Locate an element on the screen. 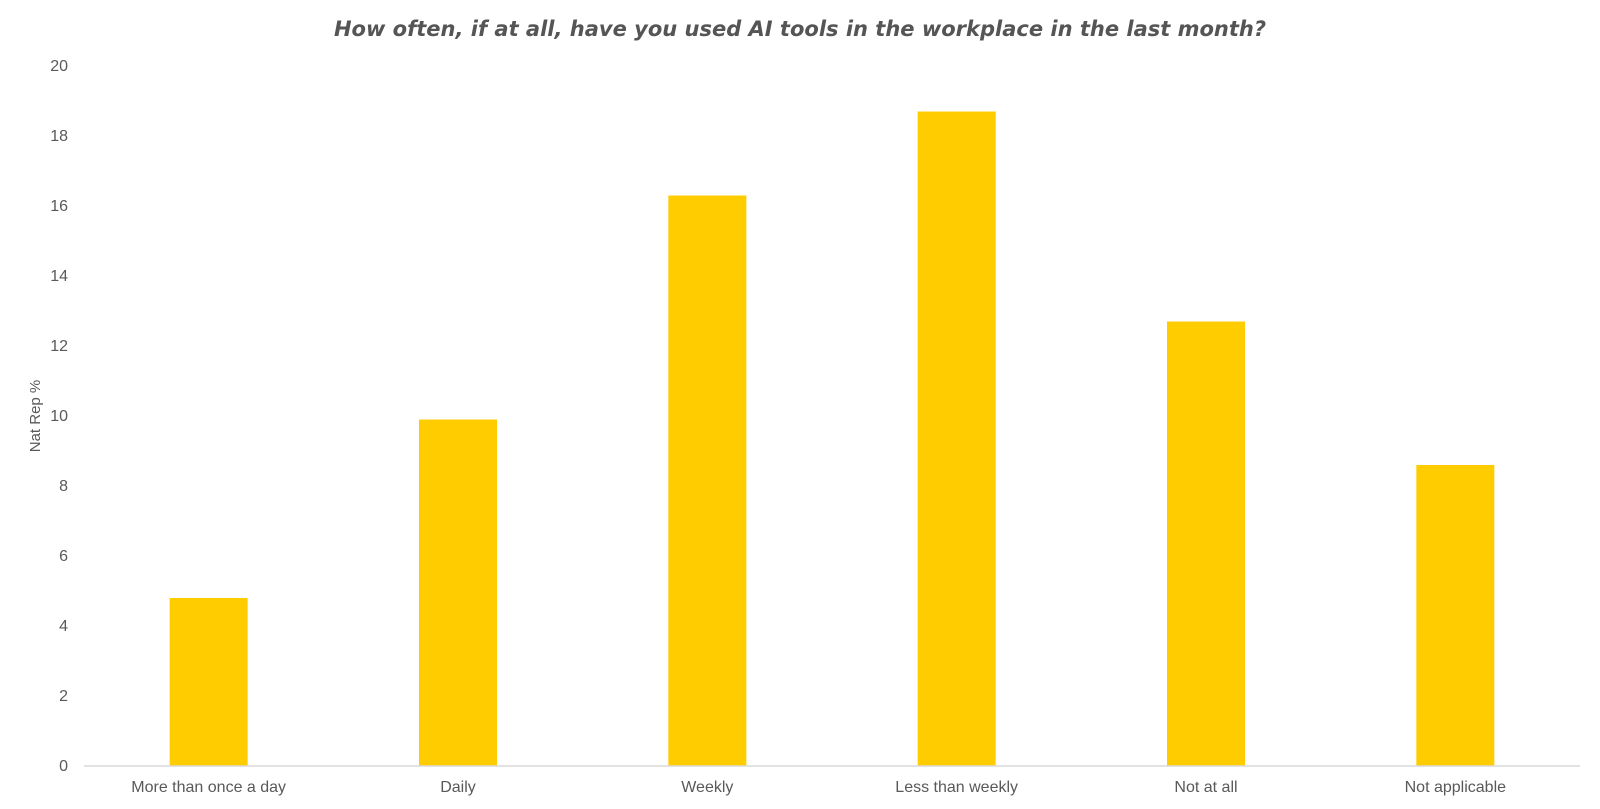  y-tick-label: 18 is located at coordinates (59, 136).